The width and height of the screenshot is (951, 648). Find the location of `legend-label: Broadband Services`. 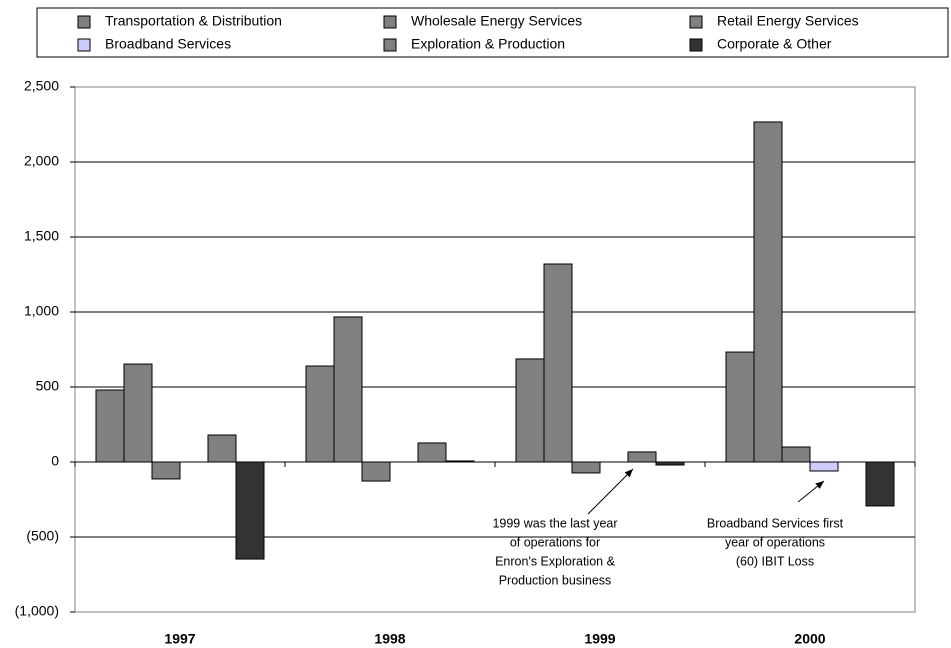

legend-label: Broadband Services is located at coordinates (168, 44).